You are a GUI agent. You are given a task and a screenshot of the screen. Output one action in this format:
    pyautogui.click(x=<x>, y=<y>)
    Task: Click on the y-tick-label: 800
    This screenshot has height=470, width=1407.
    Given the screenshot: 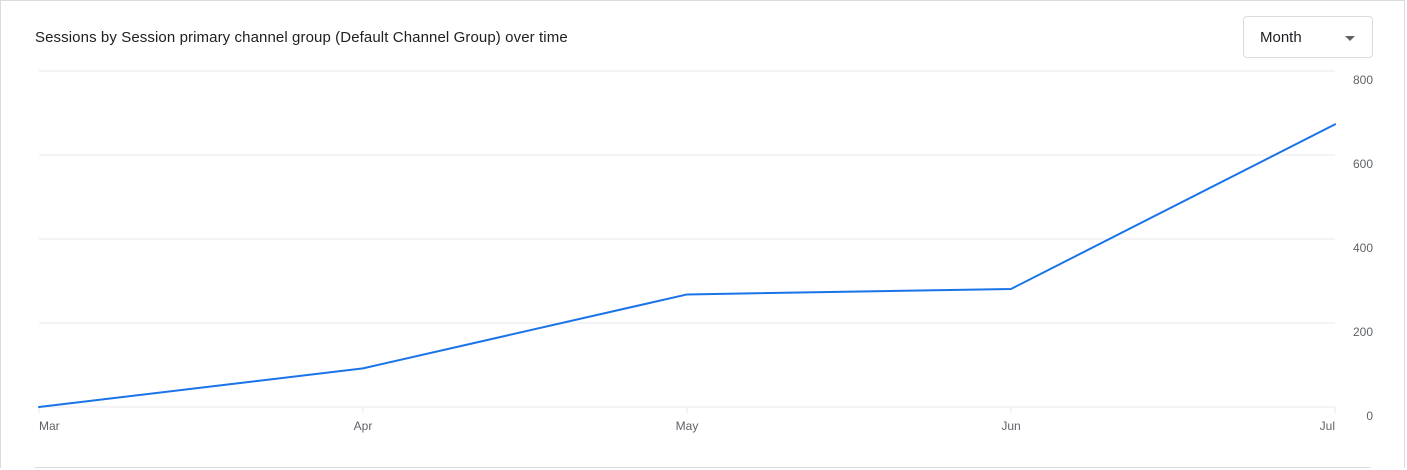 What is the action you would take?
    pyautogui.click(x=1363, y=80)
    